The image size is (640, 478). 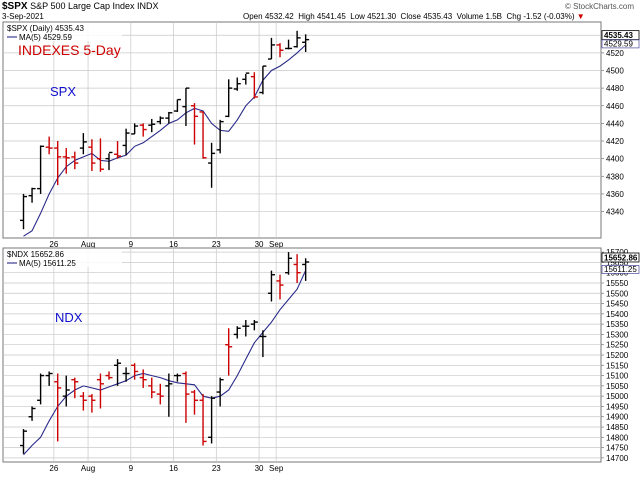 I want to click on y-tick-label: 4400, so click(x=615, y=159).